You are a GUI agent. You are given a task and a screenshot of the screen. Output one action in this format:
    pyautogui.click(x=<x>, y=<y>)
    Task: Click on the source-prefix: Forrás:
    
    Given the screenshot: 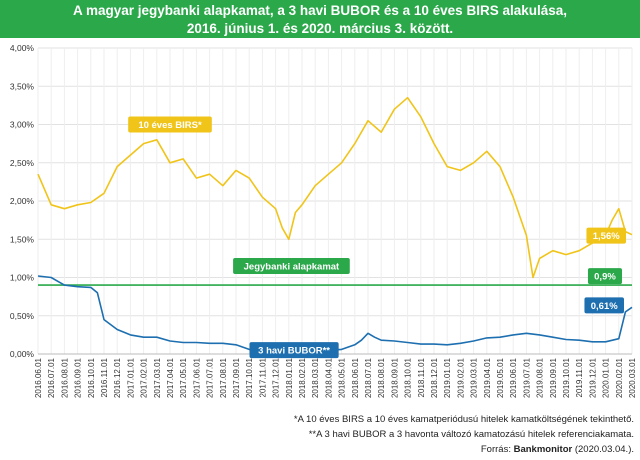 What is the action you would take?
    pyautogui.click(x=497, y=449)
    